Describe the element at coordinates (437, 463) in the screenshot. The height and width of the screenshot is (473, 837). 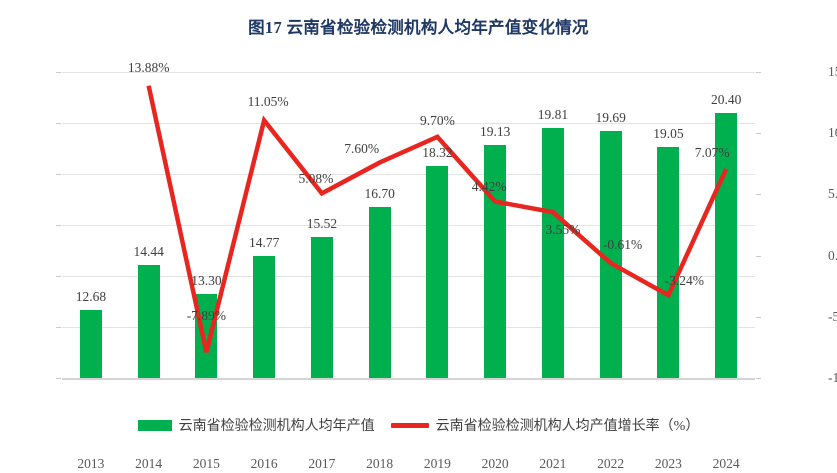
I see `x-axis-tick-label: 2019` at that location.